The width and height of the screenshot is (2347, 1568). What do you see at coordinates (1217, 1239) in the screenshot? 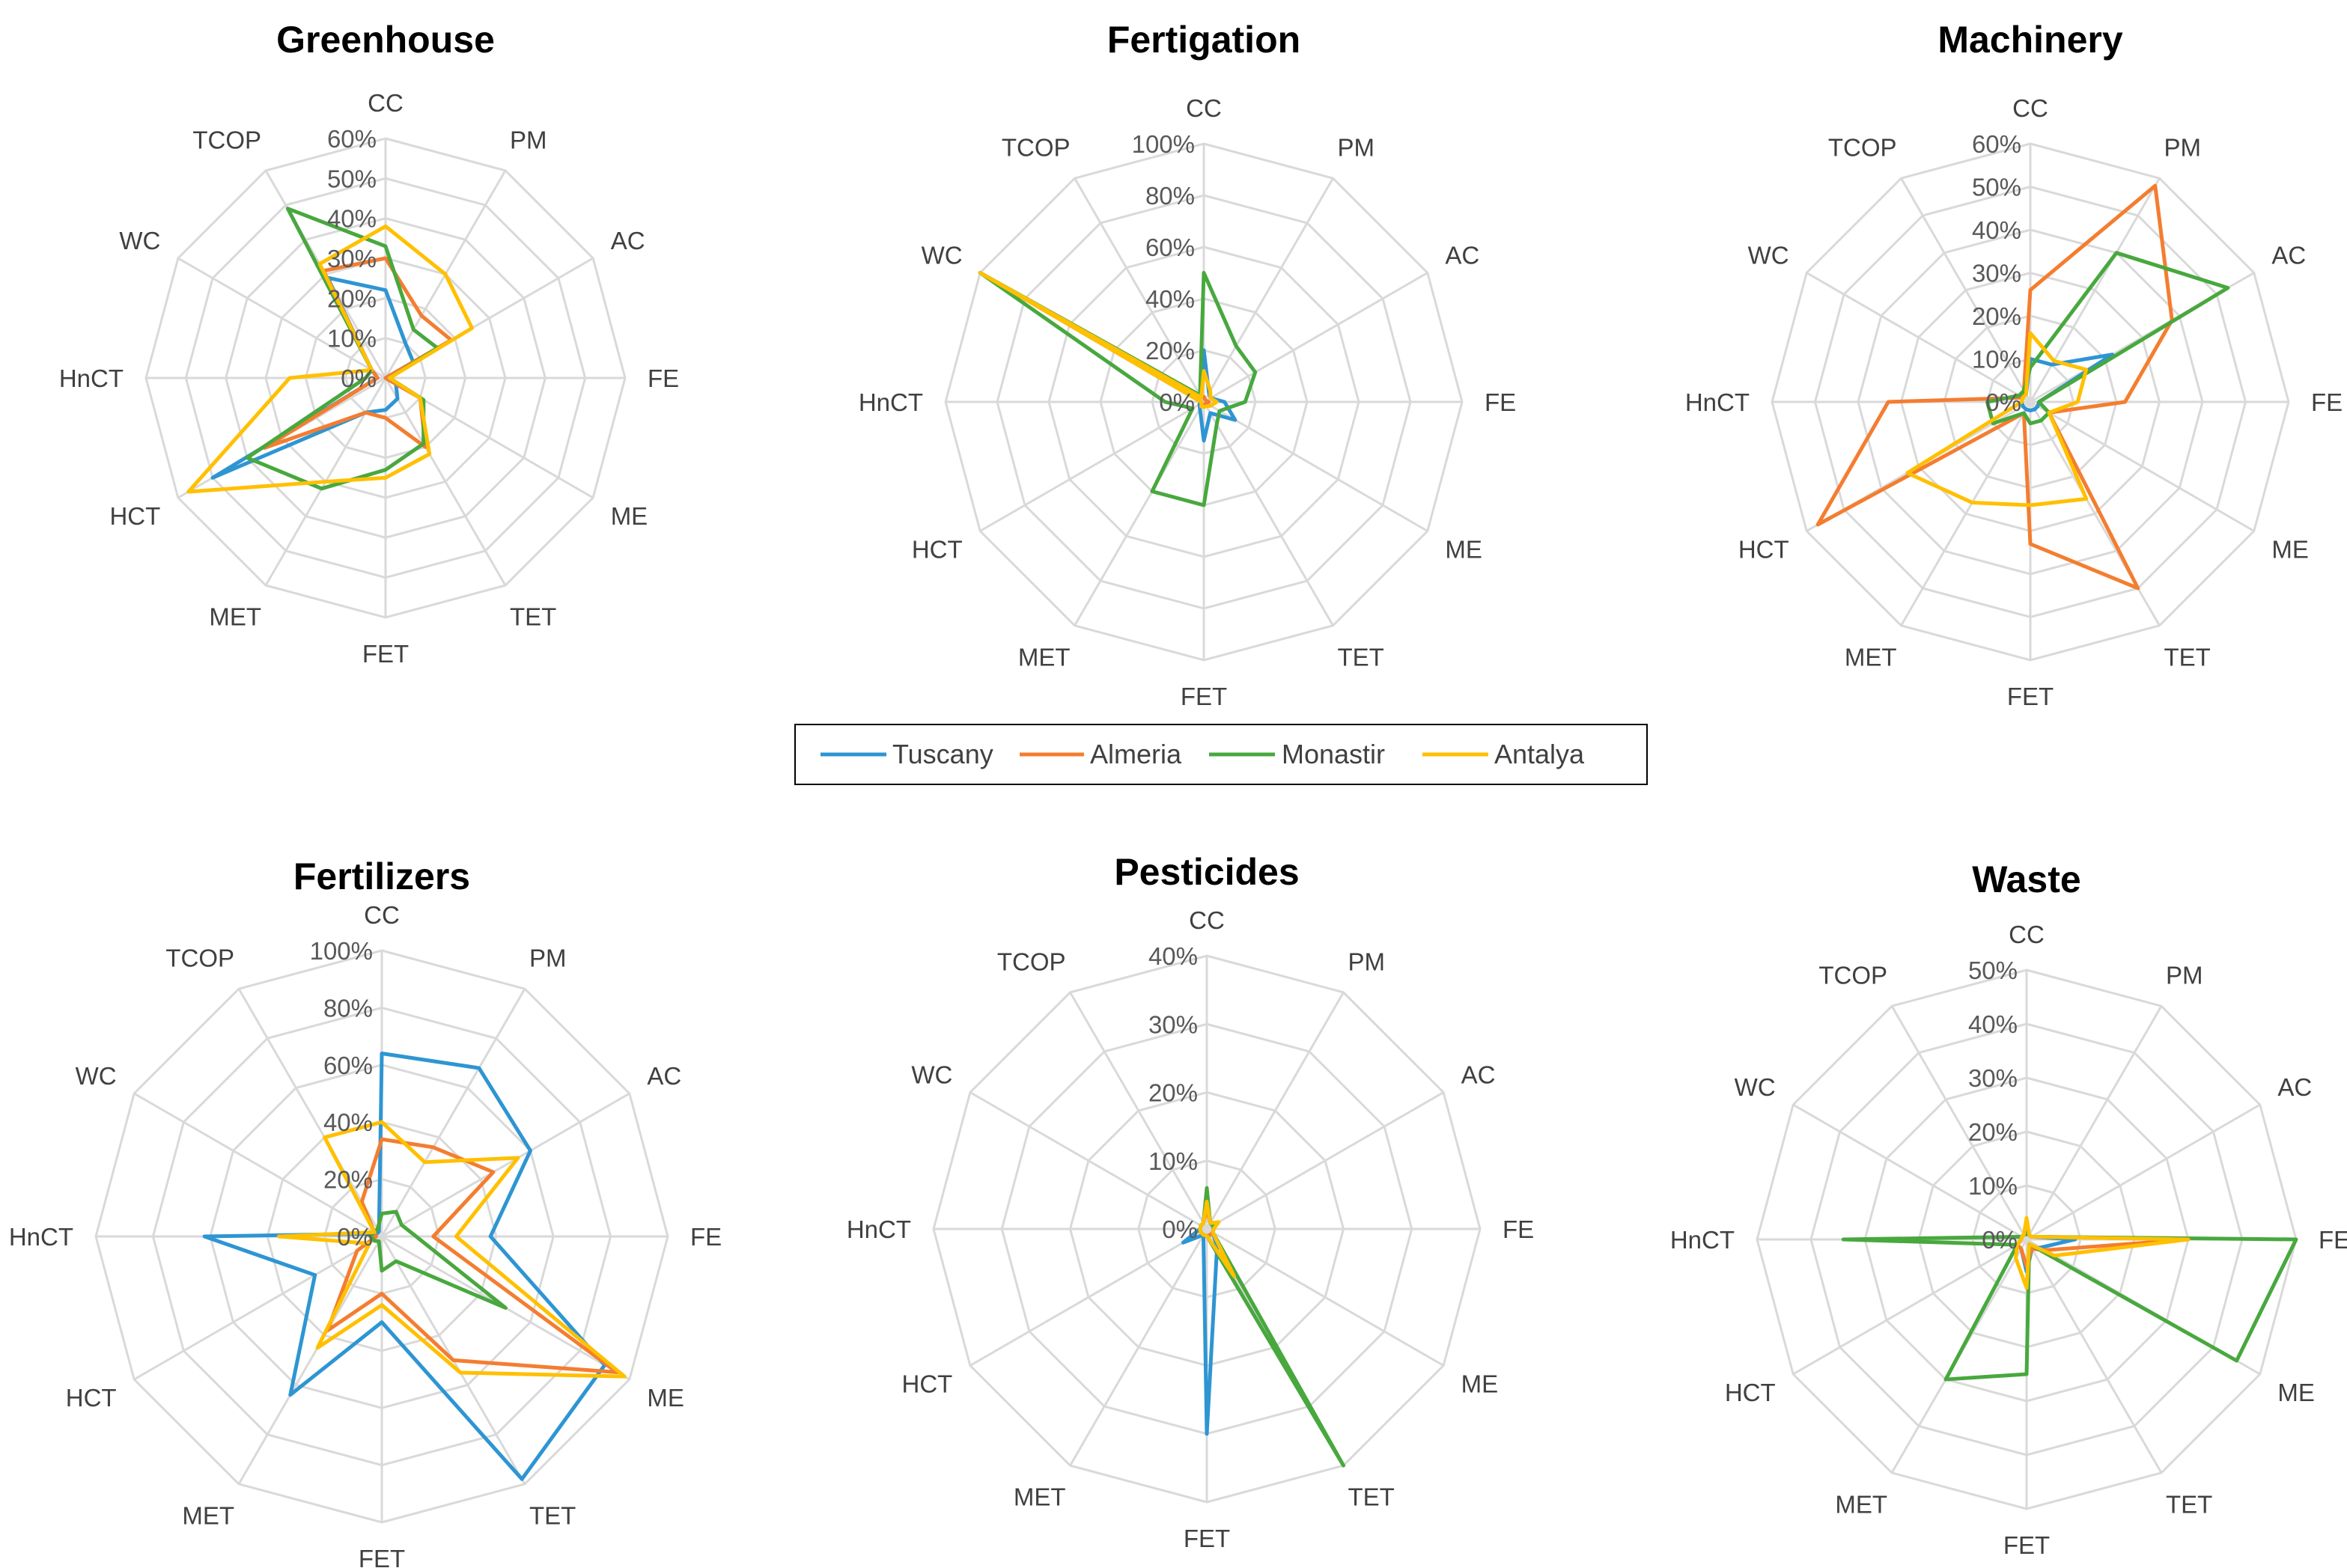
I see `series-pesticides-antalya` at bounding box center [1217, 1239].